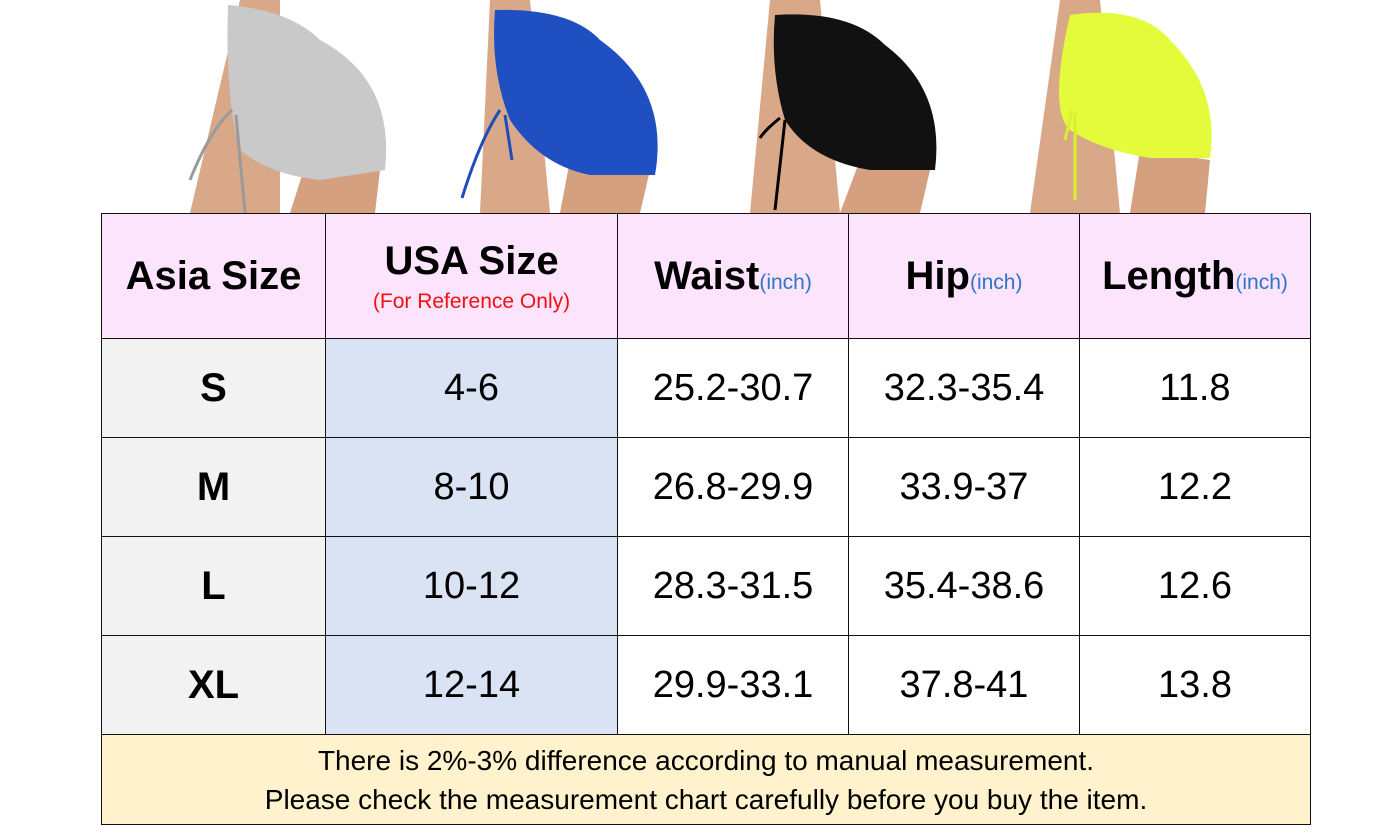 The image size is (1400, 840). I want to click on cell-usa-size: 10-12, so click(471, 586).